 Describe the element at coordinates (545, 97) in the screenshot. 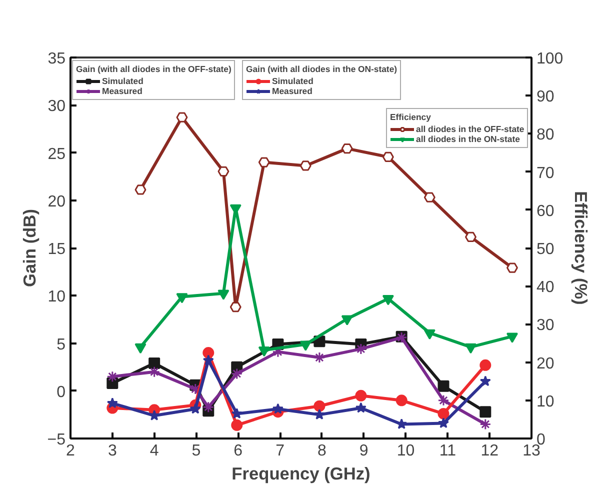

I see `y2-tick-label: 90` at that location.